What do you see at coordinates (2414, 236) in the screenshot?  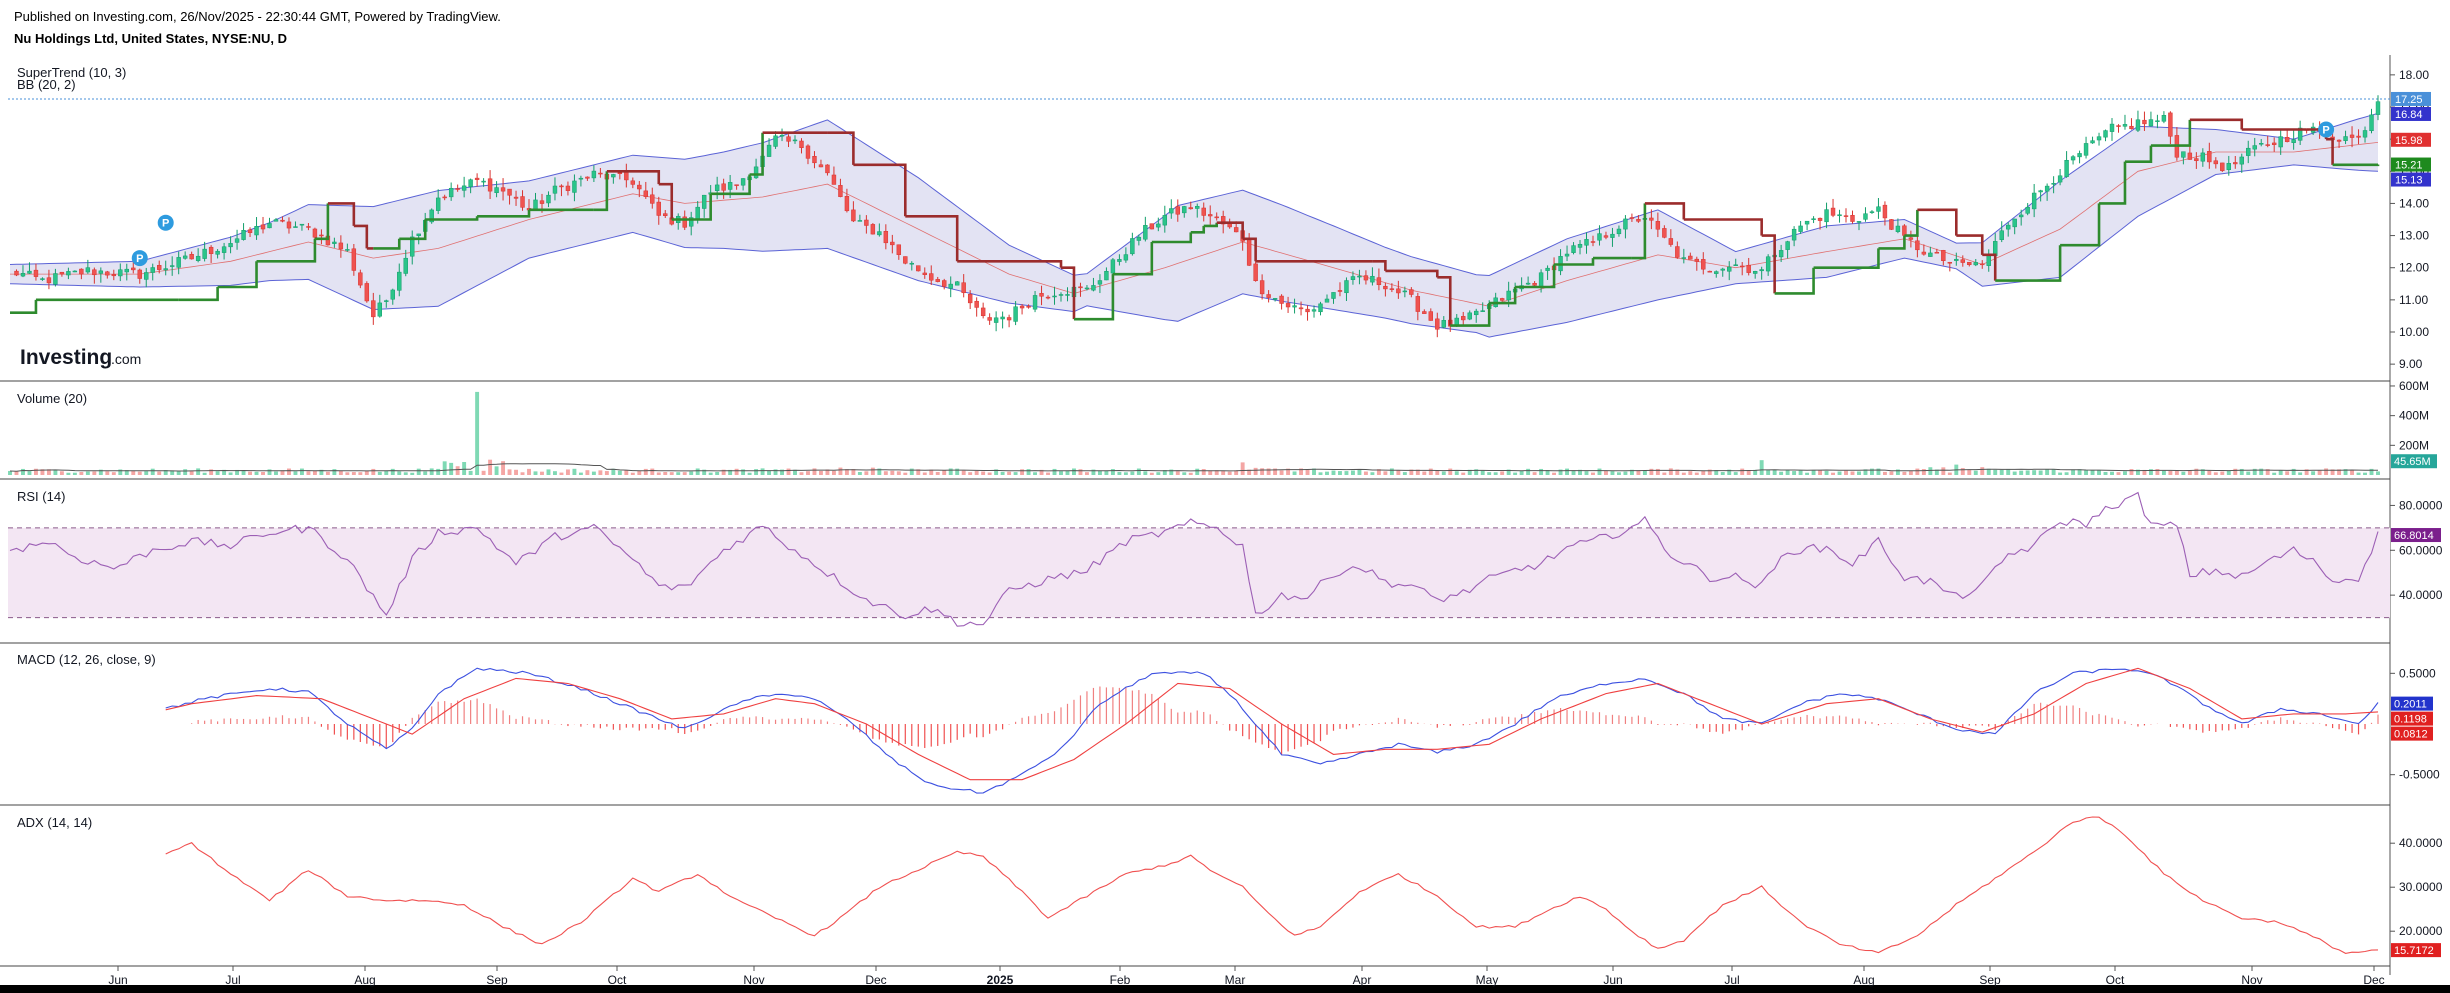 I see `y-tick-label: 13.00` at bounding box center [2414, 236].